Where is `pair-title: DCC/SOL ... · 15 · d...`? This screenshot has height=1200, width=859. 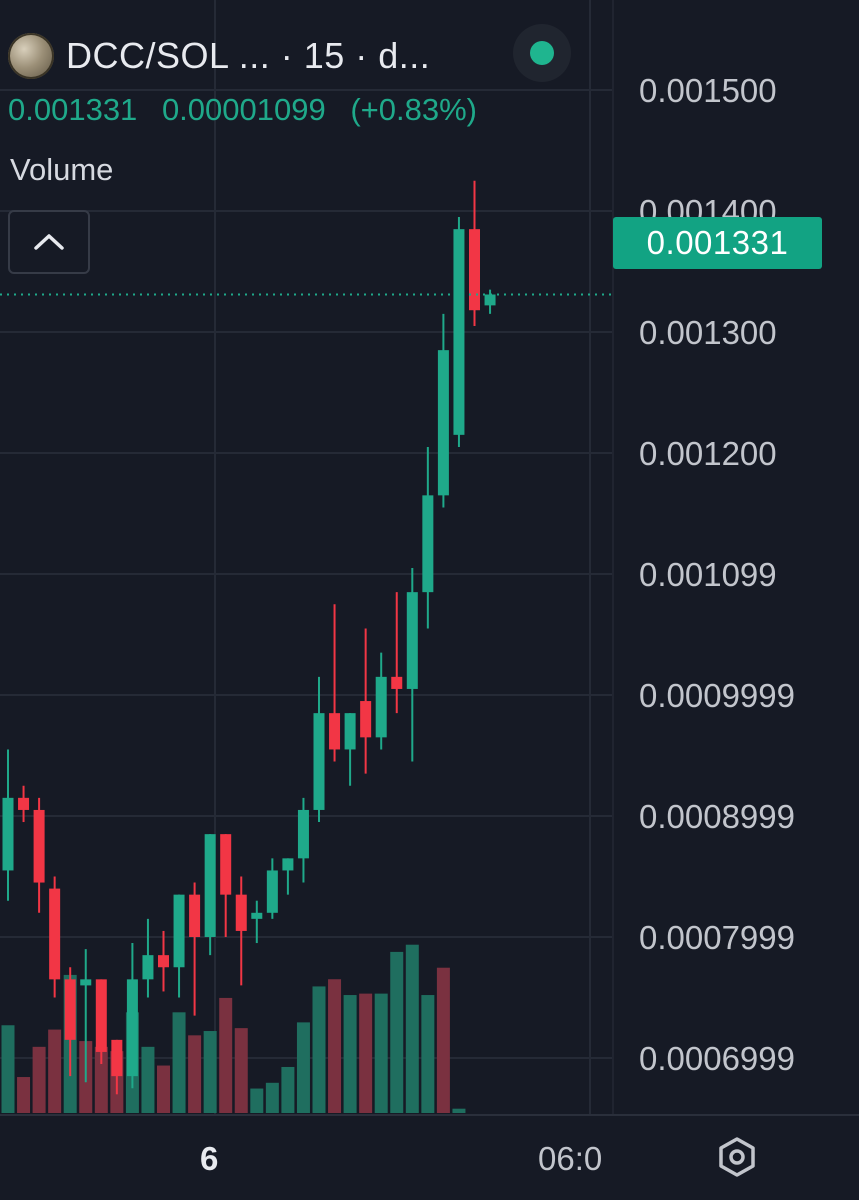
pair-title: DCC/SOL ... · 15 · d... is located at coordinates (248, 55).